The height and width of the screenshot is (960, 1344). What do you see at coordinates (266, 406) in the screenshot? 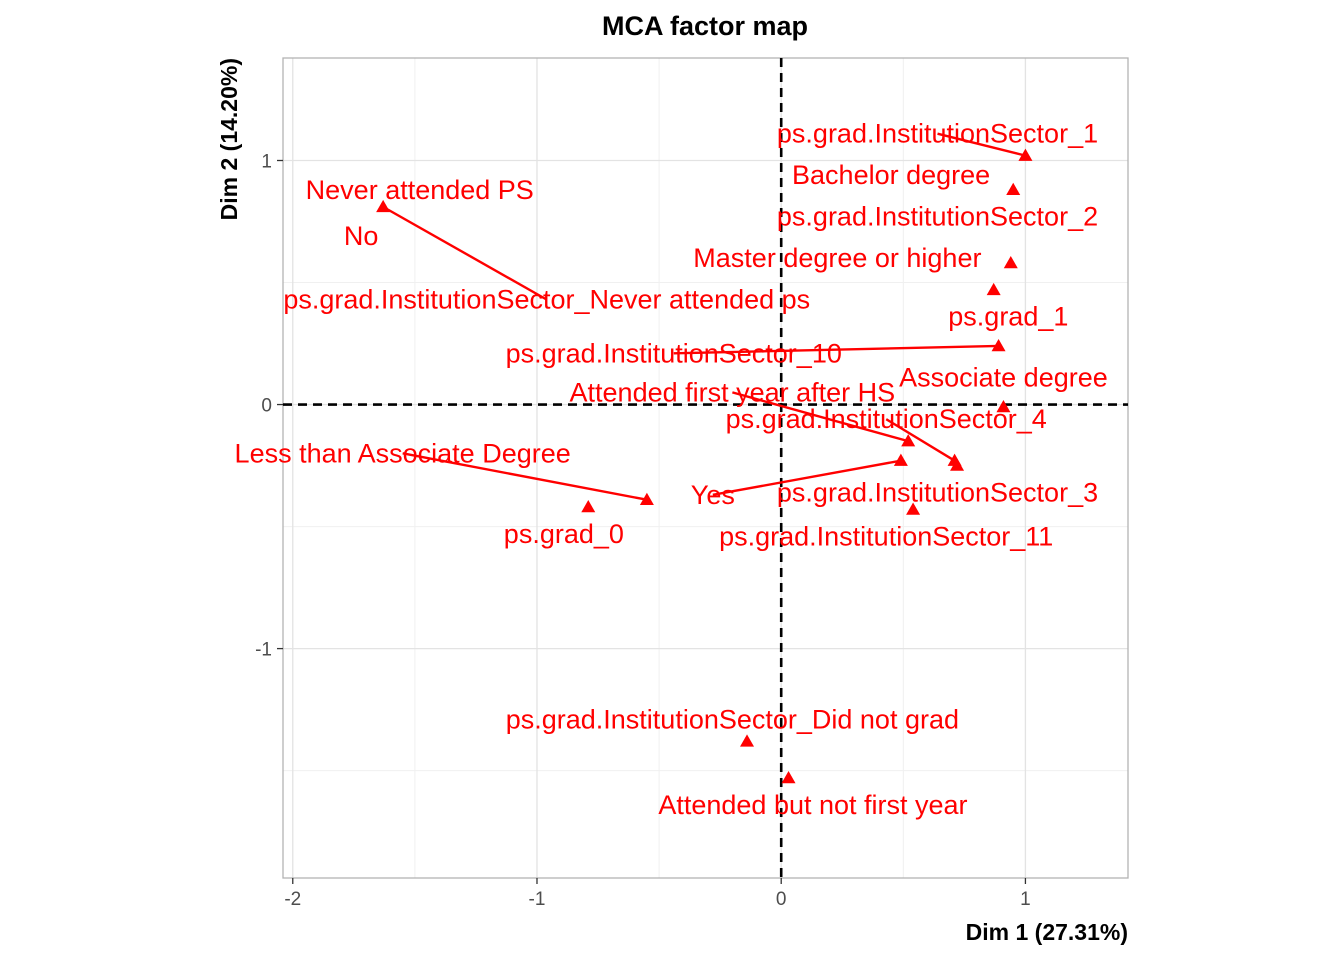
I see `y-tick-label: 0` at bounding box center [266, 406].